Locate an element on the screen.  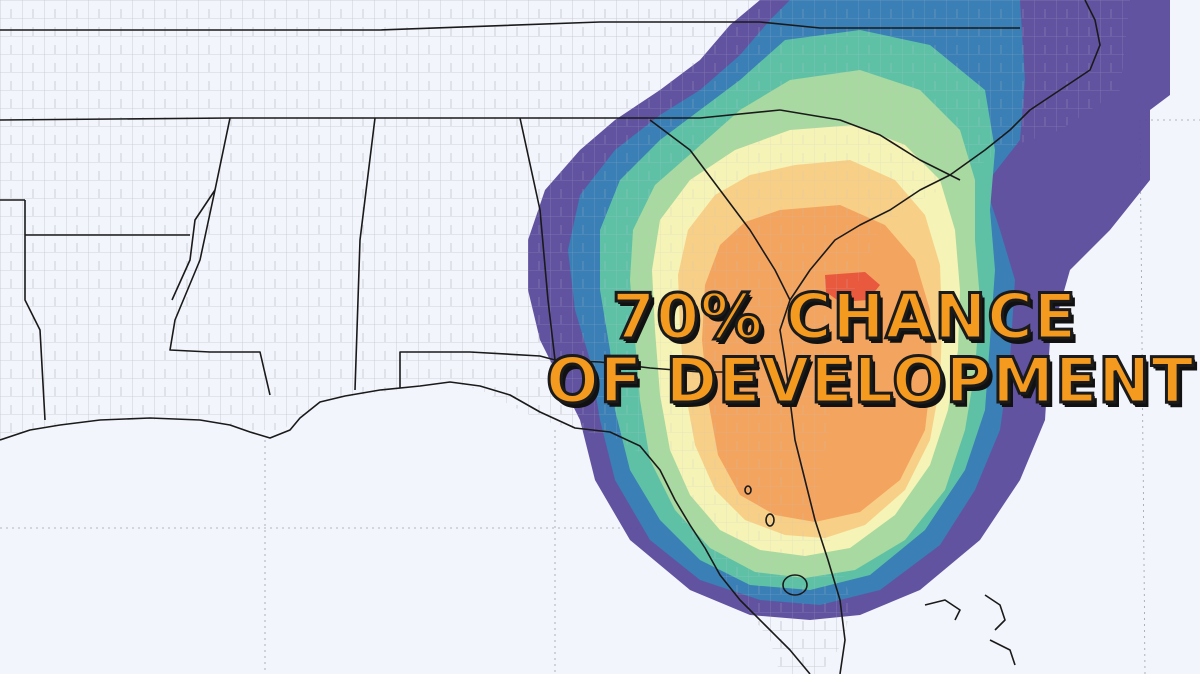
state-border-al-ga is located at coordinates (540, 249).